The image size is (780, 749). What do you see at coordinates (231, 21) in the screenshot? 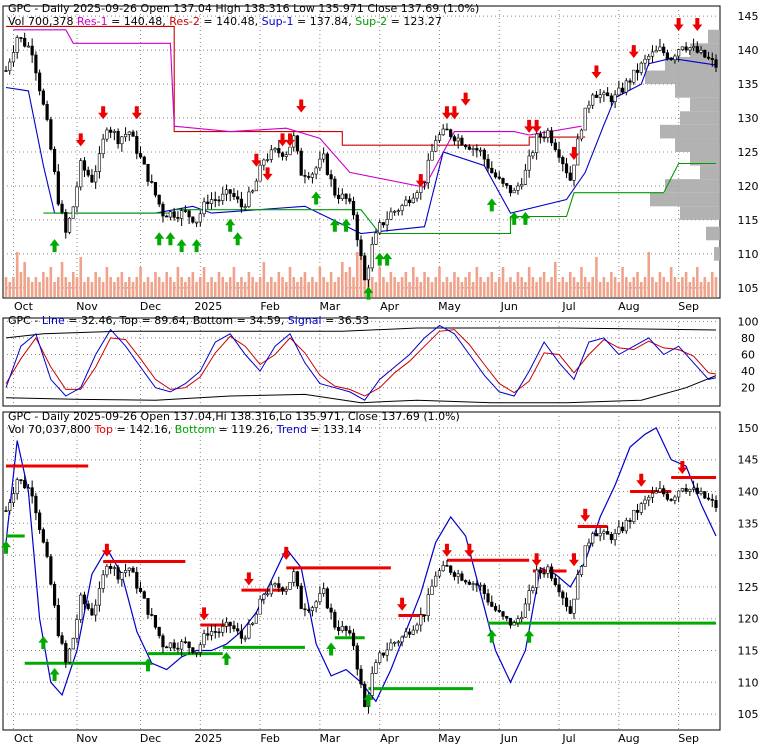
I see `price-legend-line2-part-4: = 140.48,` at bounding box center [231, 21].